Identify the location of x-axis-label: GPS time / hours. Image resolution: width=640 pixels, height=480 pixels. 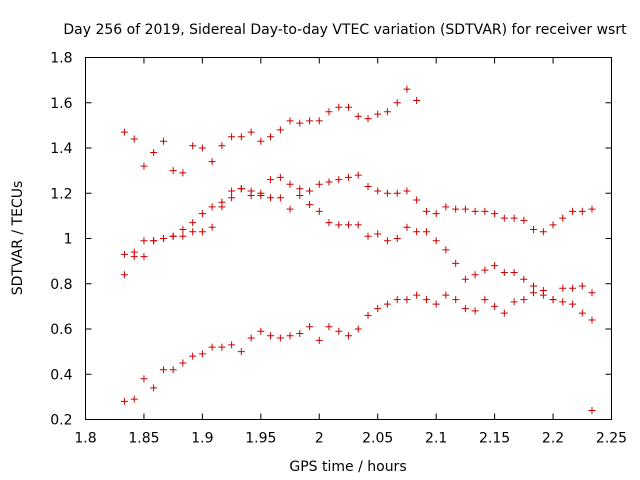
(347, 467).